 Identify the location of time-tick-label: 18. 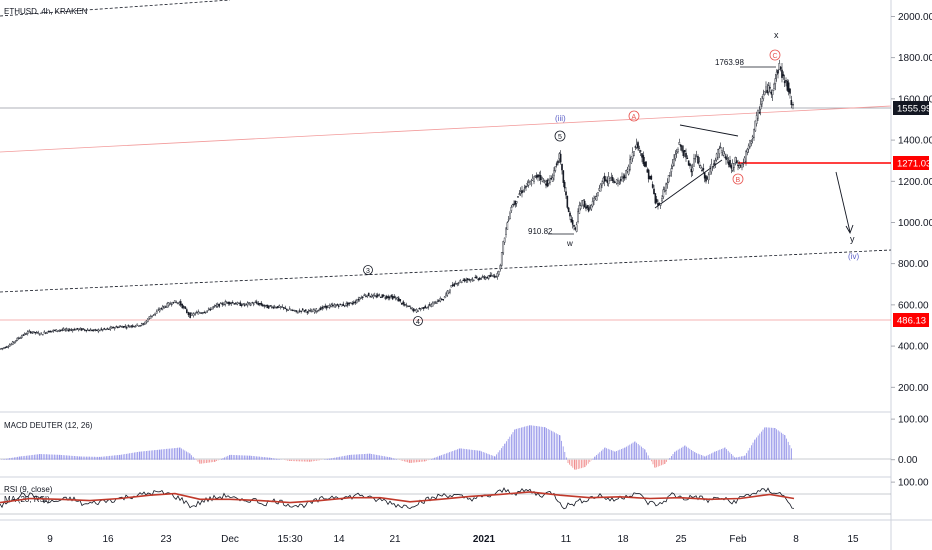
(623, 539).